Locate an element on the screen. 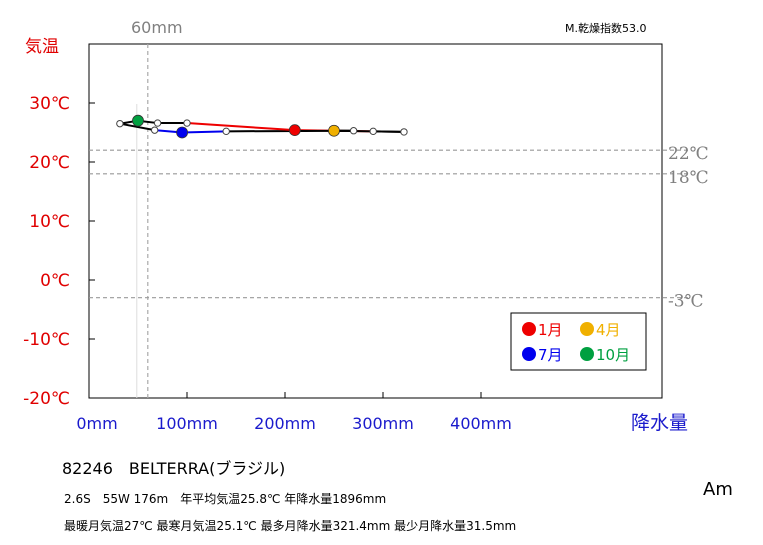 The width and height of the screenshot is (763, 545). legend: 1月 4月 7月 10月 is located at coordinates (578, 341).